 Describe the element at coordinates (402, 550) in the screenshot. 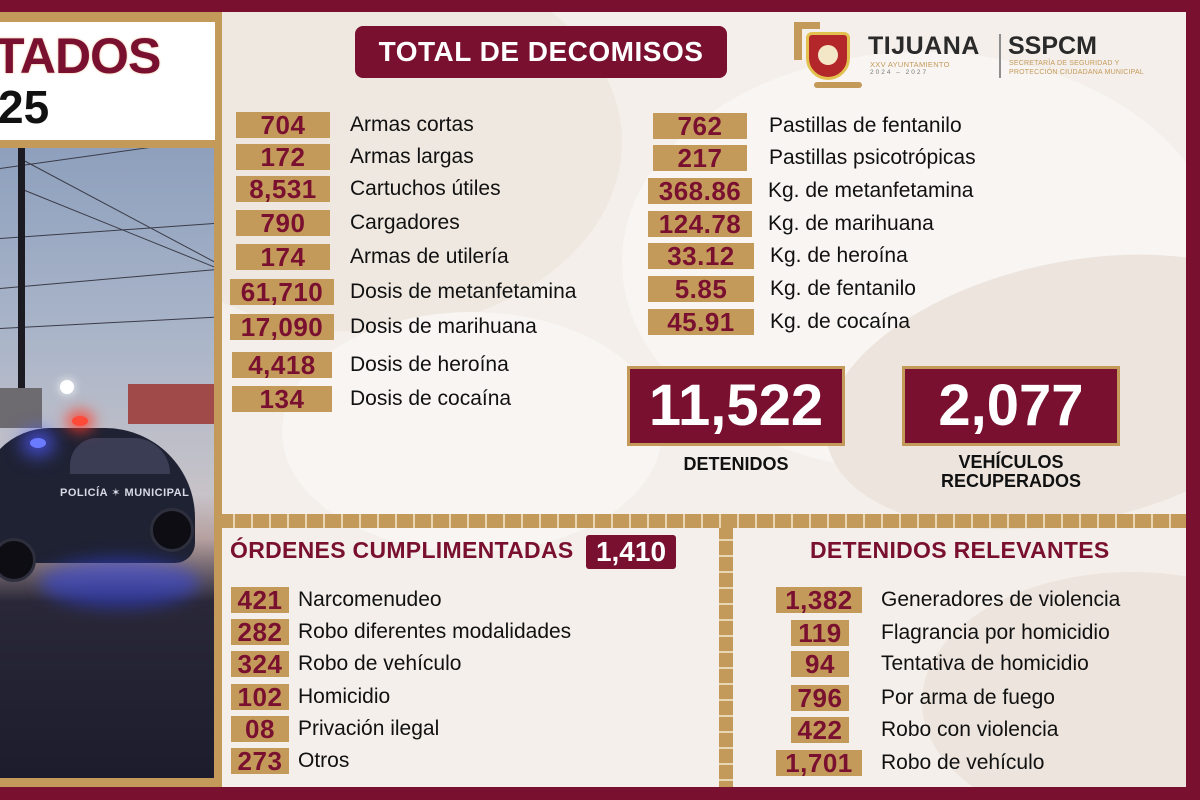

I see `ordenes-title: ÓRDENES CUMPLIMENTADAS` at that location.